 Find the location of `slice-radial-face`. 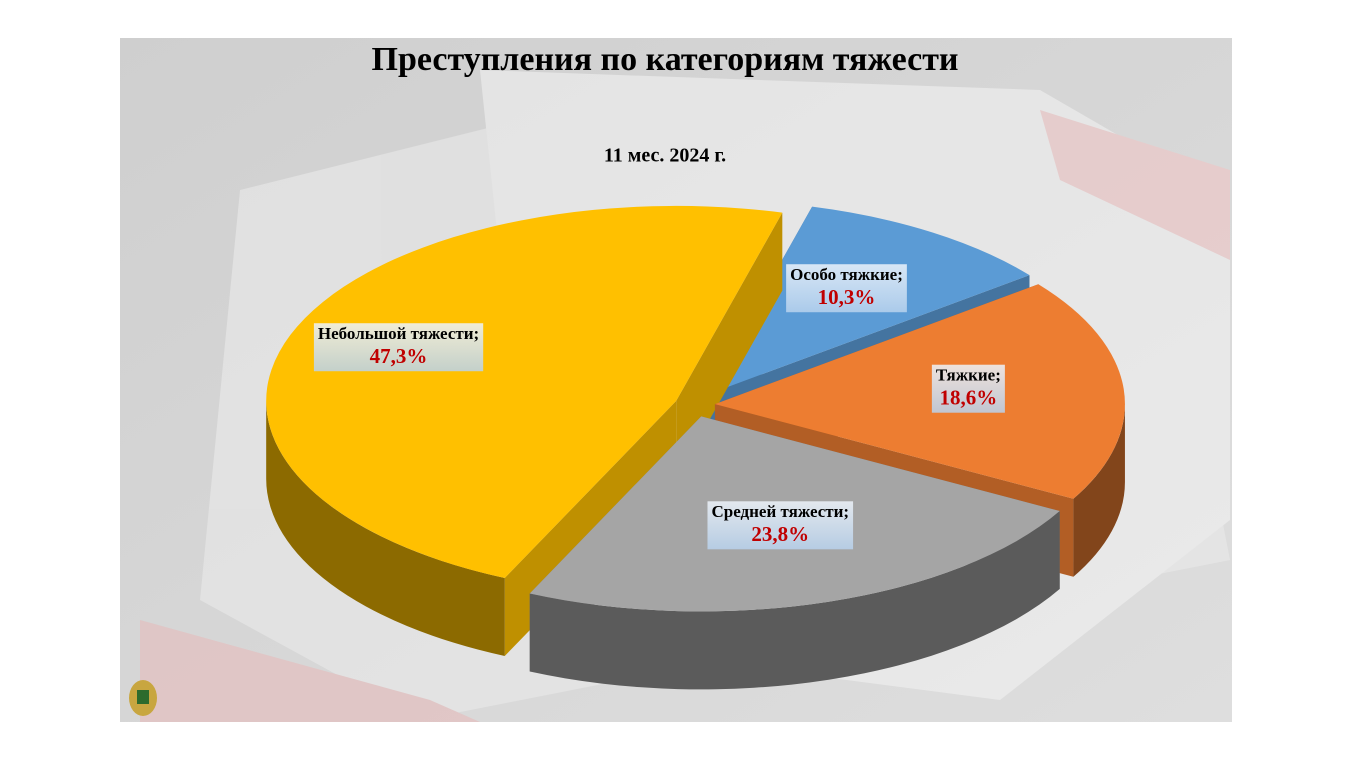

slice-radial-face is located at coordinates (729, 345).